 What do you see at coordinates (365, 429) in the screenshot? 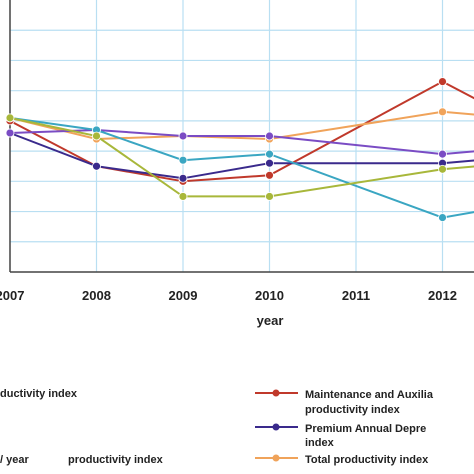
I see `legend-entry-4: Premium Annual Depre` at bounding box center [365, 429].